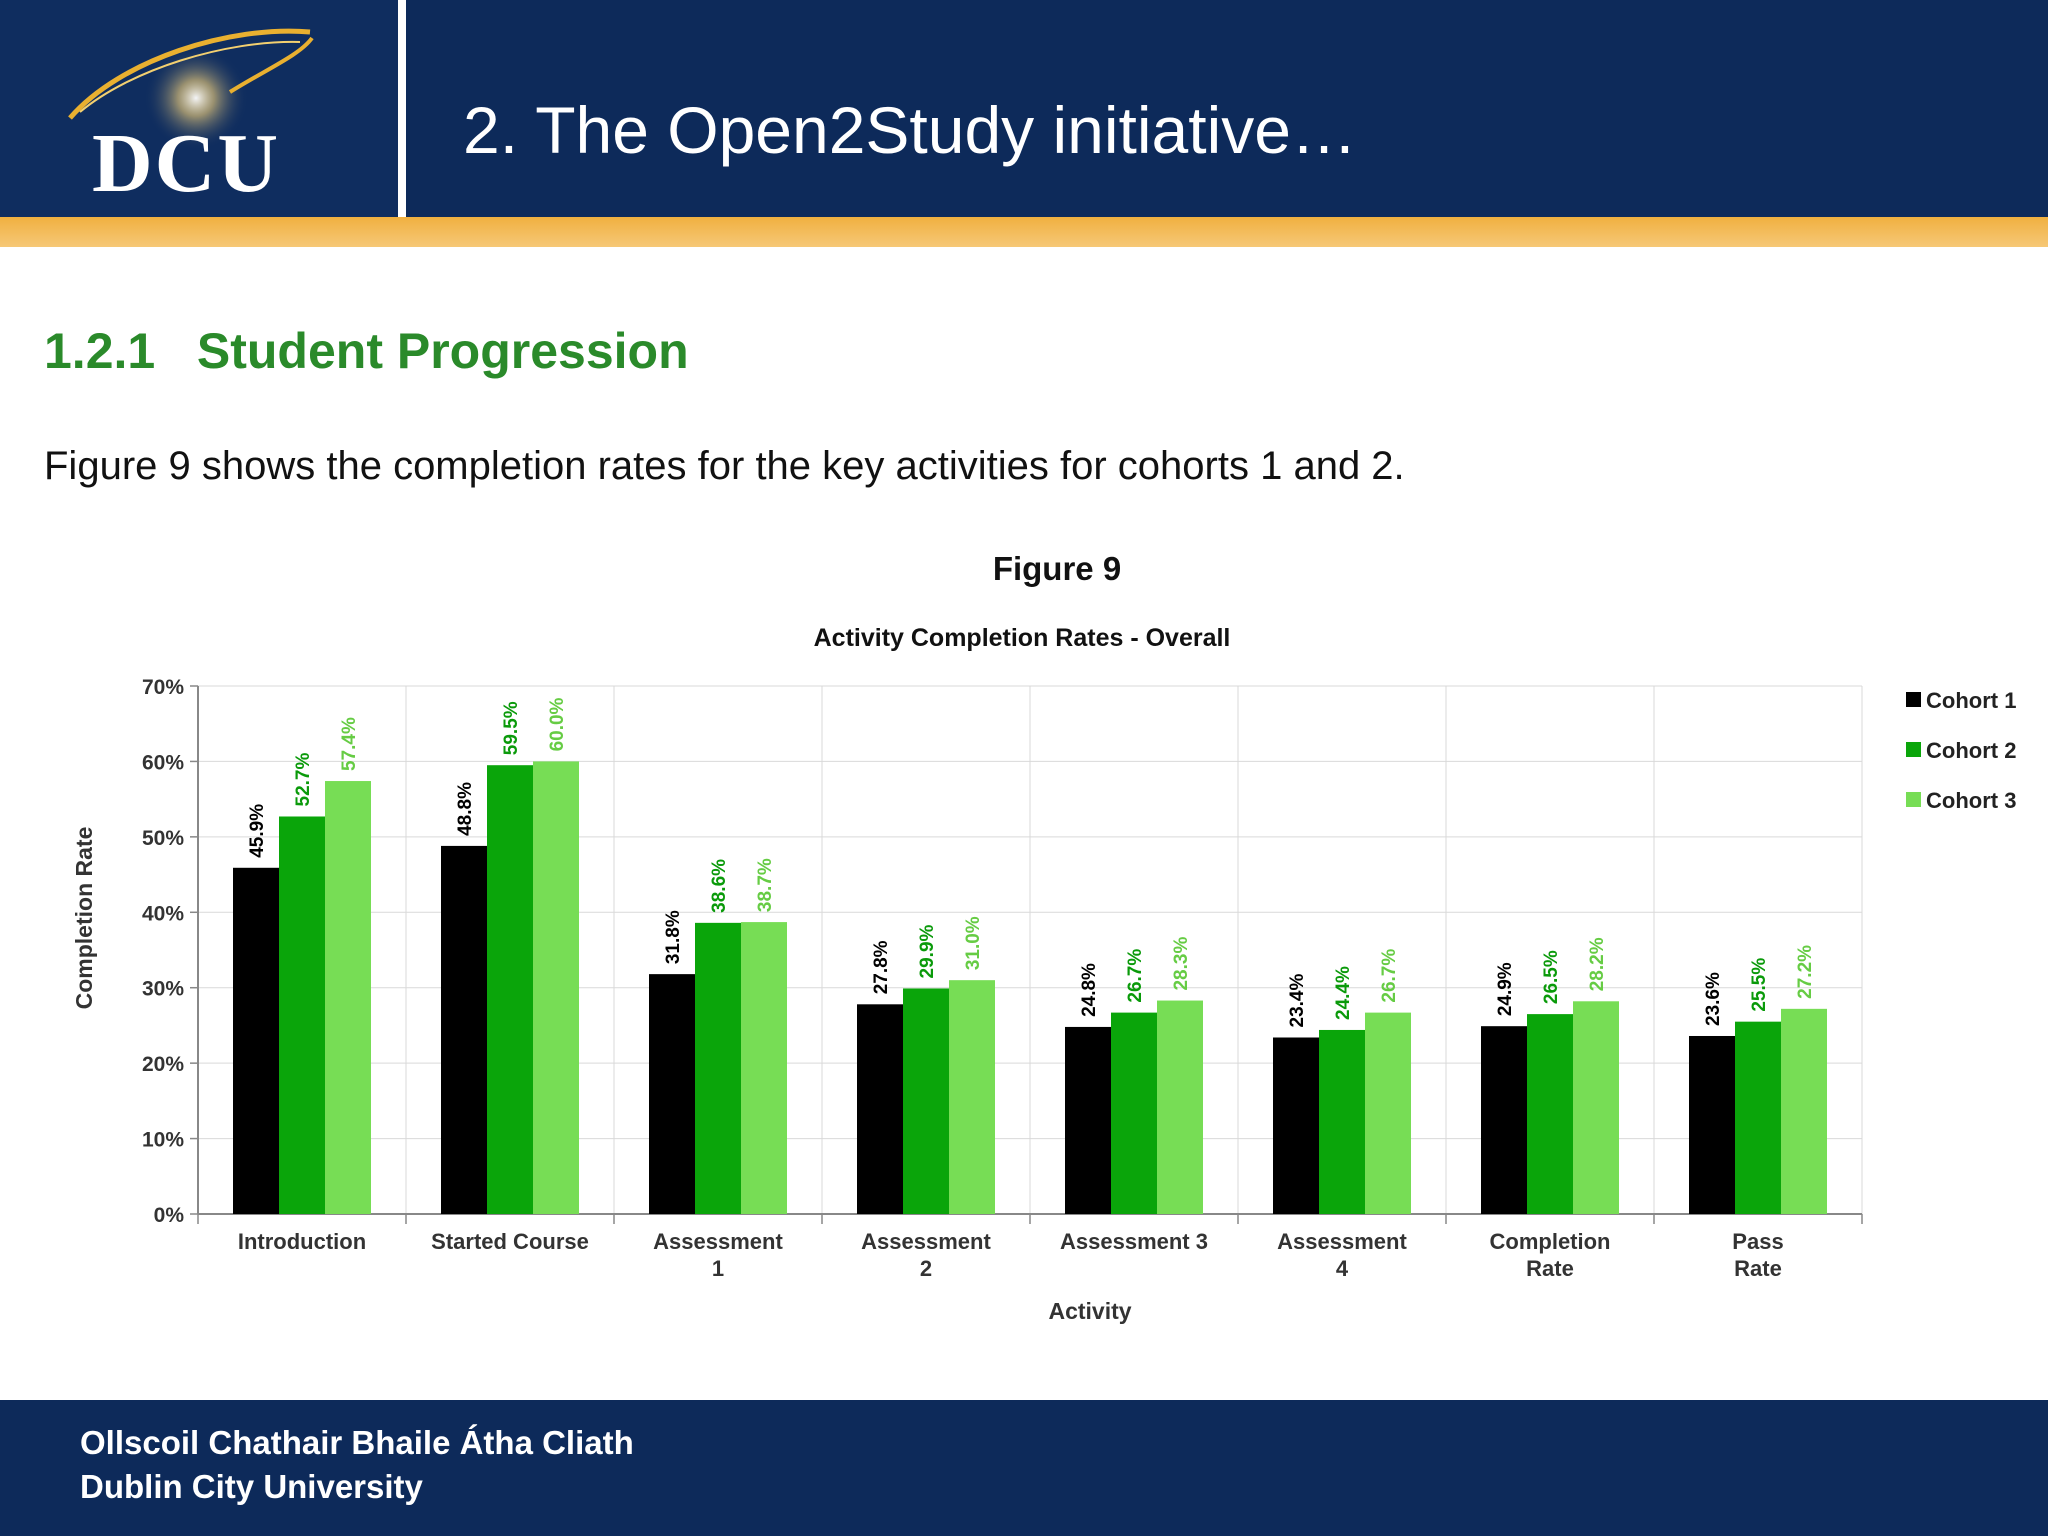 The width and height of the screenshot is (2048, 1536). I want to click on header-separator, so click(402, 108).